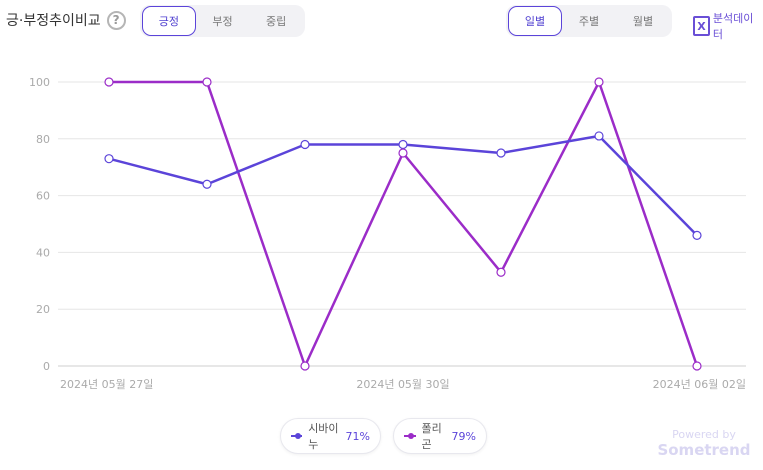  Describe the element at coordinates (431, 436) in the screenshot. I see `legend-name: 폴리곤` at that location.